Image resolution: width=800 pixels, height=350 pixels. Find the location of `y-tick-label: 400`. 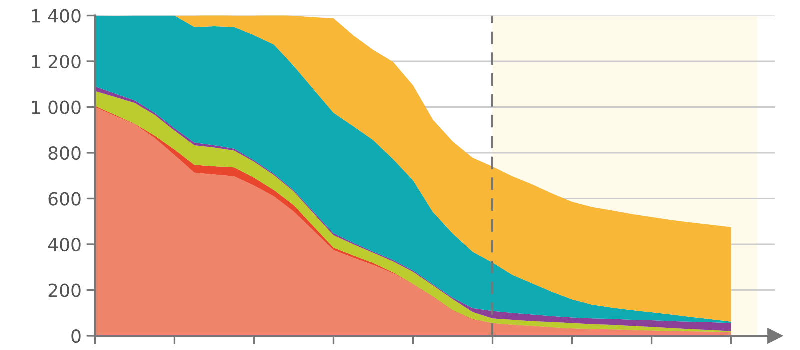

y-tick-label: 400 is located at coordinates (64, 245).